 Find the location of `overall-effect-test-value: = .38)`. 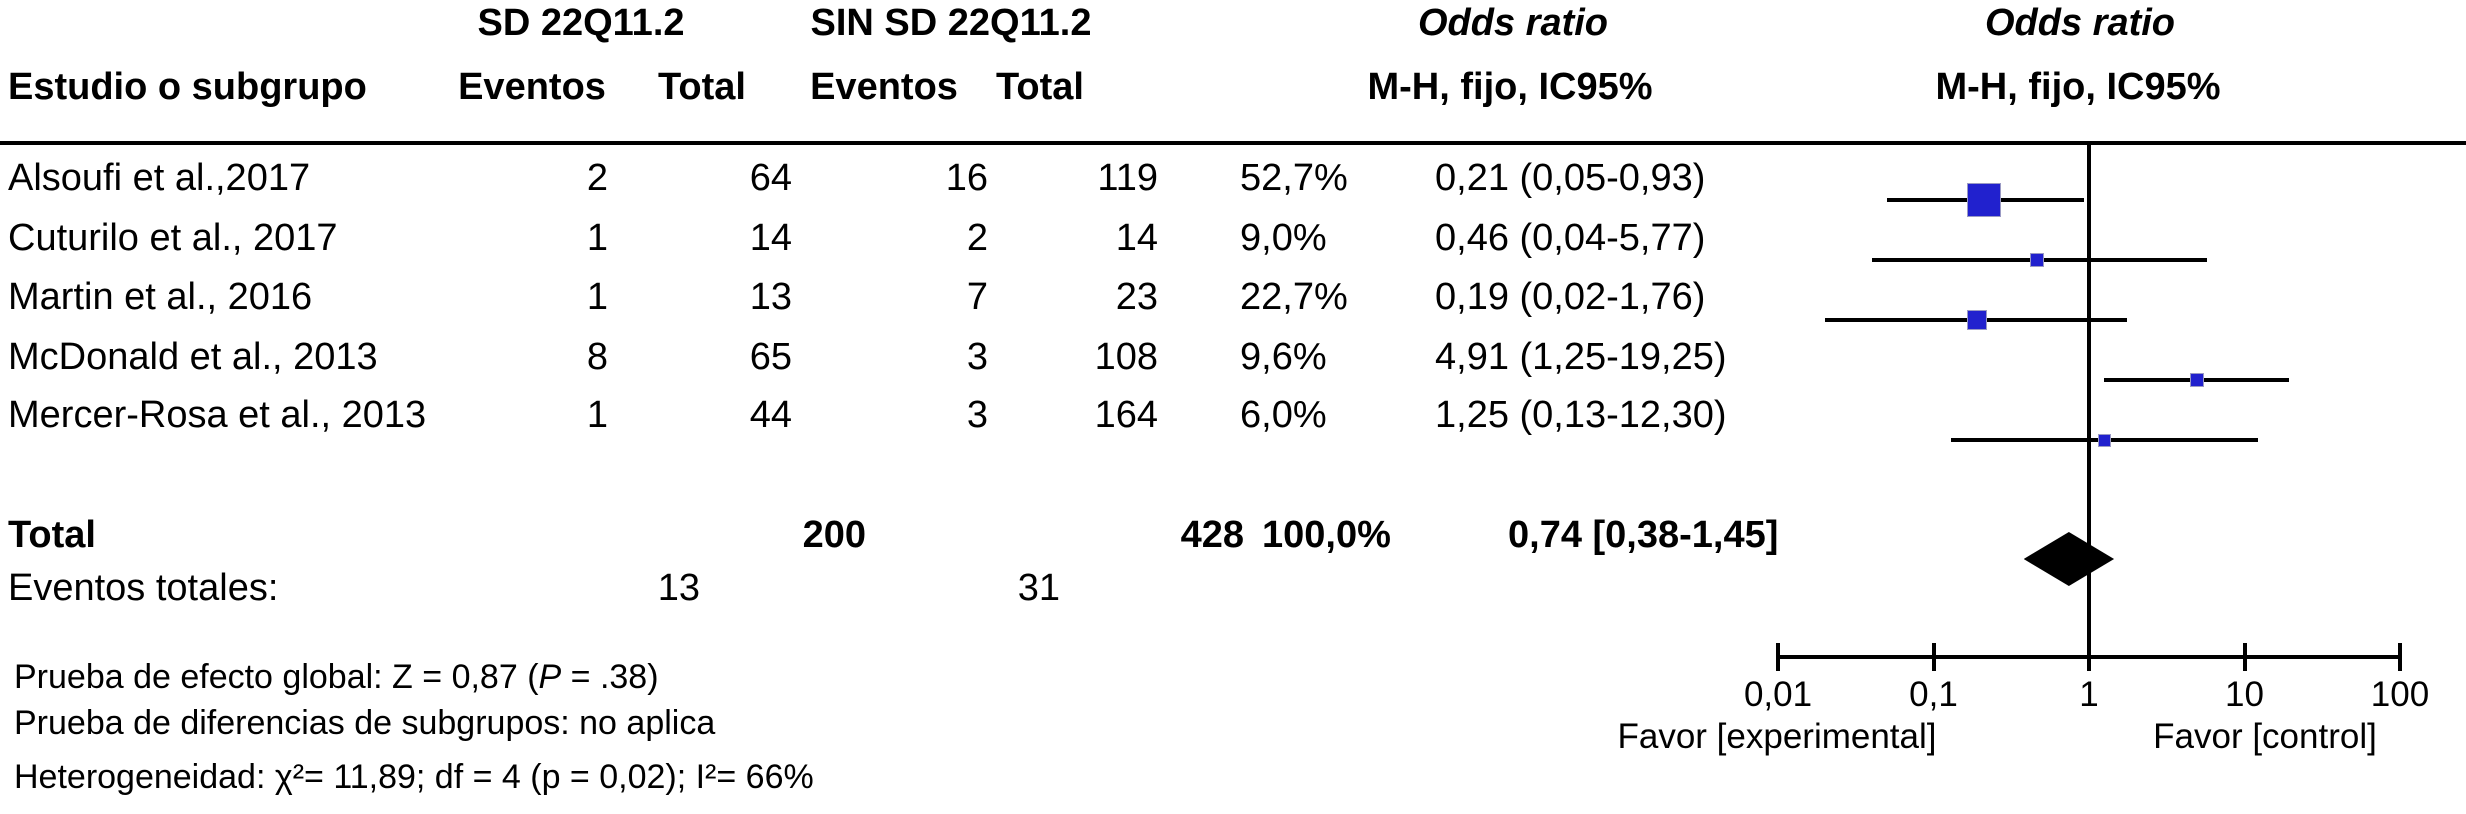

overall-effect-test-value: = .38) is located at coordinates (610, 677).